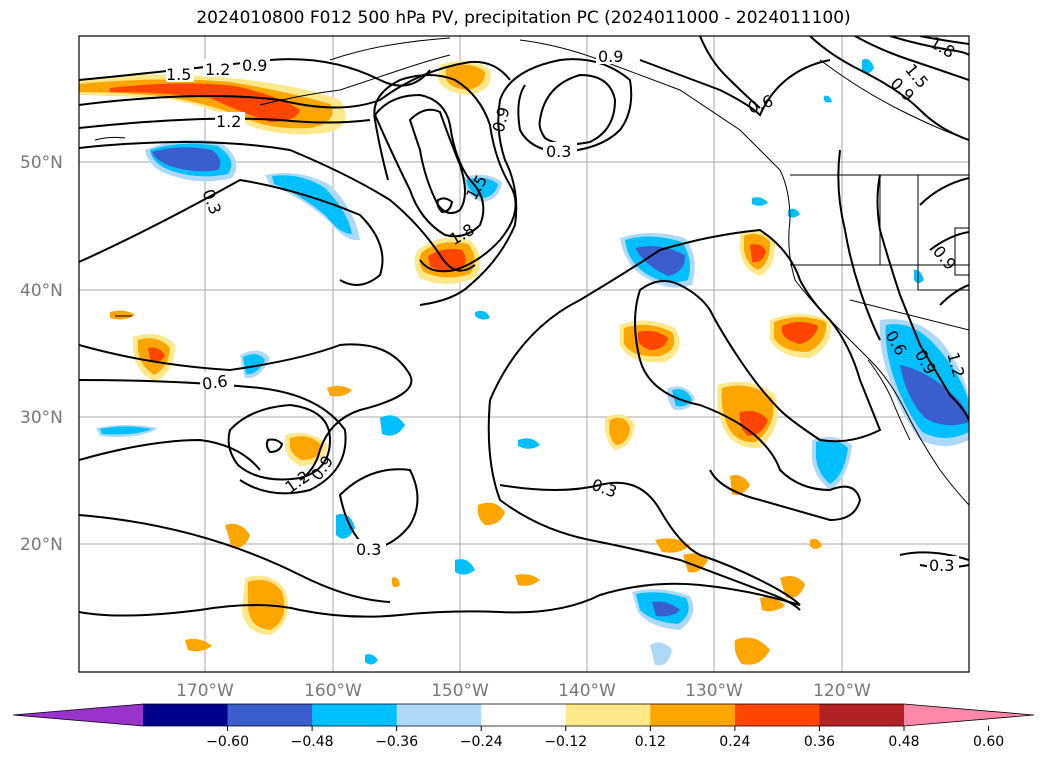  What do you see at coordinates (178, 74) in the screenshot?
I see `contour-label: 1.5` at bounding box center [178, 74].